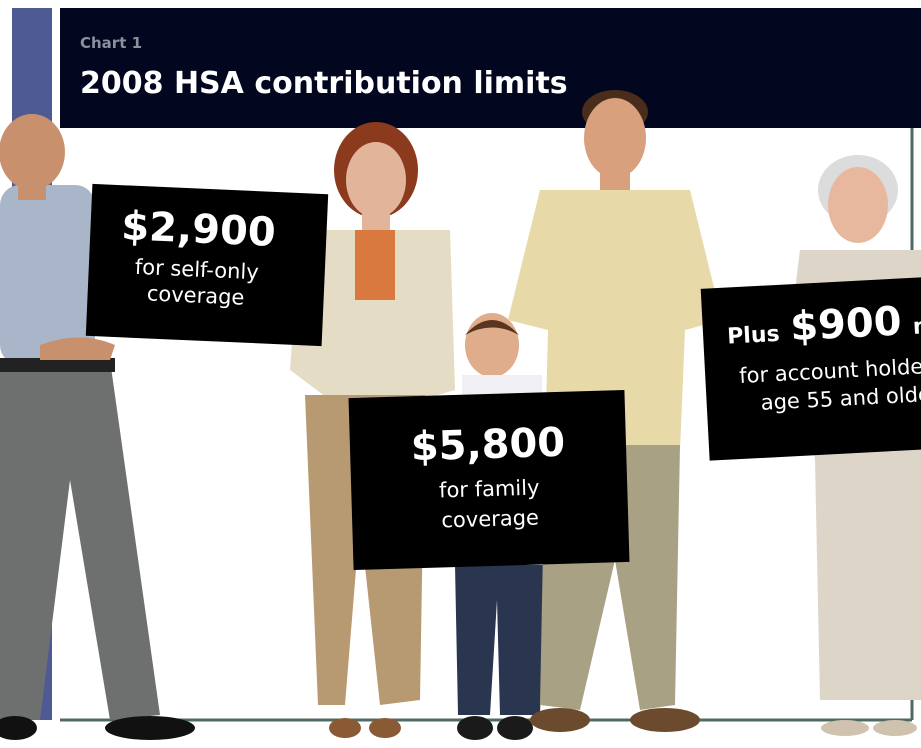 This screenshot has height=748, width=921. I want to click on header-band, so click(490, 68).